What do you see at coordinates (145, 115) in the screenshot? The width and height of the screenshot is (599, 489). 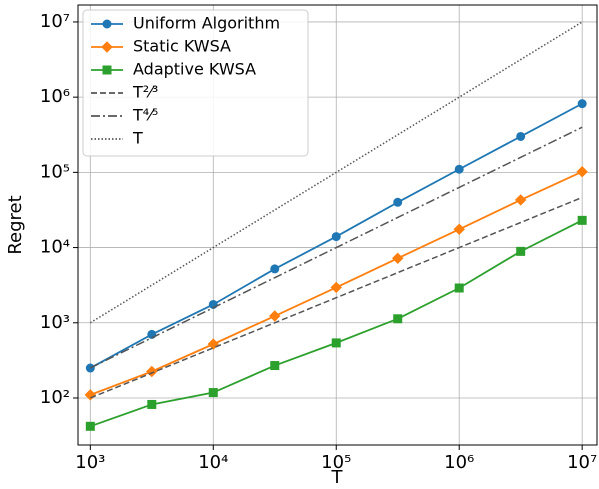 I see `legend-label: T⁴⁄⁵` at bounding box center [145, 115].